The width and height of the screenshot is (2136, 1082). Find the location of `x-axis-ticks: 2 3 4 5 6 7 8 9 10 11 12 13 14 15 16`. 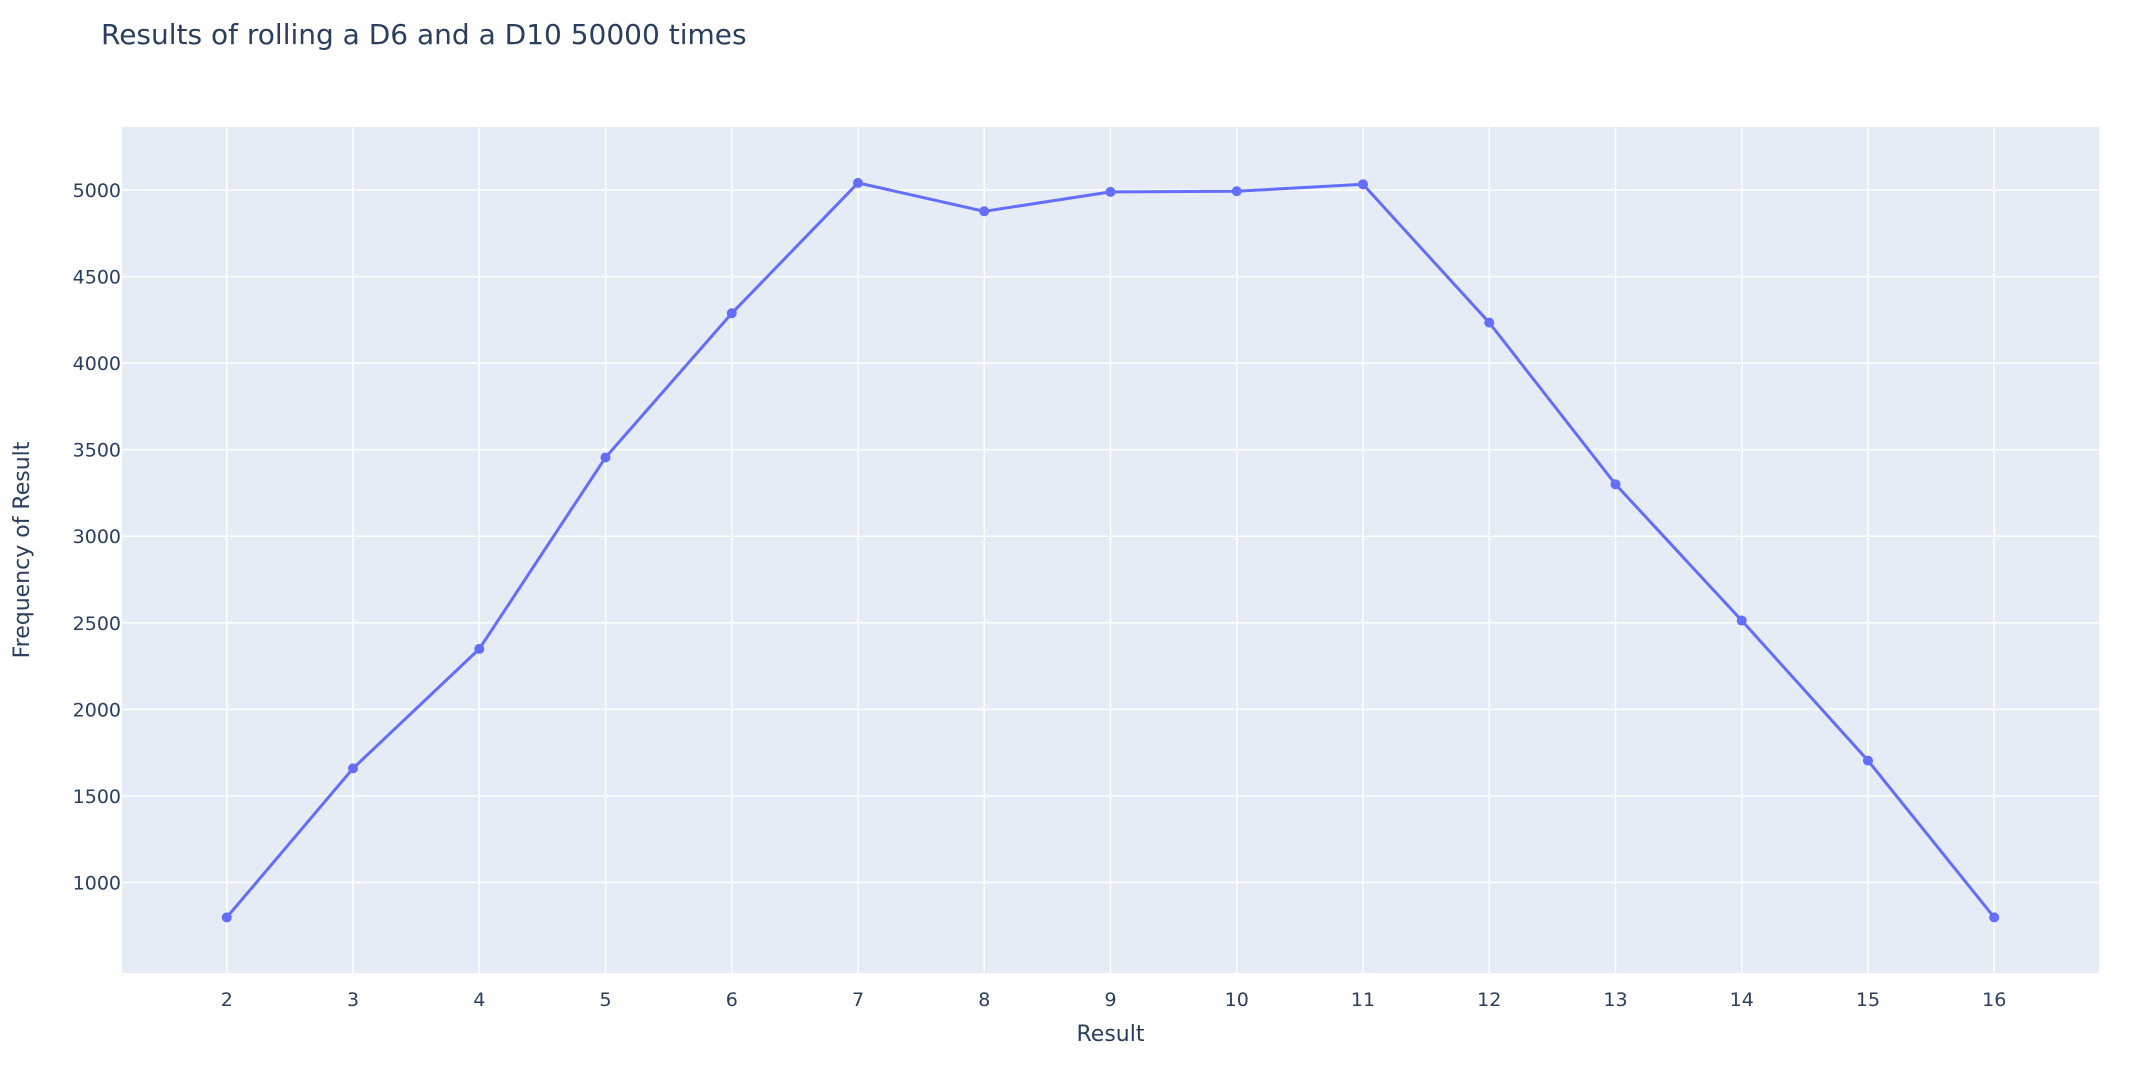

x-axis-ticks: 2 3 4 5 6 7 8 9 10 11 12 13 14 15 16 is located at coordinates (1114, 1000).